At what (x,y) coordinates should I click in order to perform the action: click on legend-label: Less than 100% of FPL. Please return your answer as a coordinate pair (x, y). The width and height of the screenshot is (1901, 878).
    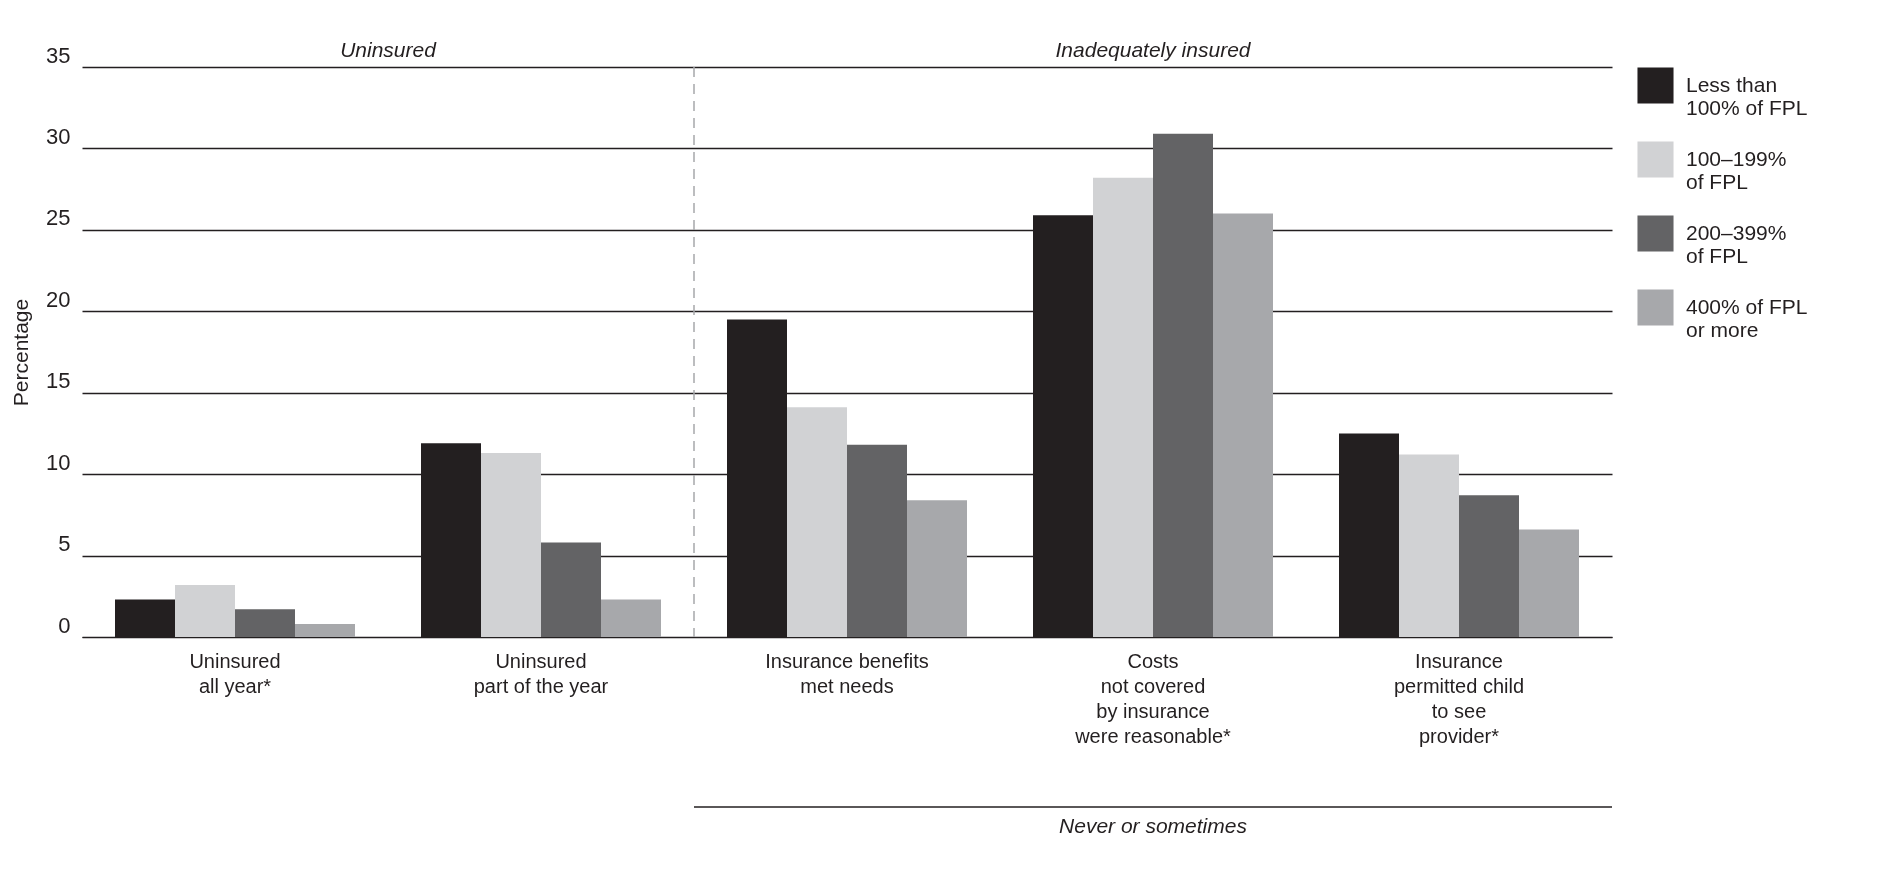
    Looking at the image, I should click on (1747, 95).